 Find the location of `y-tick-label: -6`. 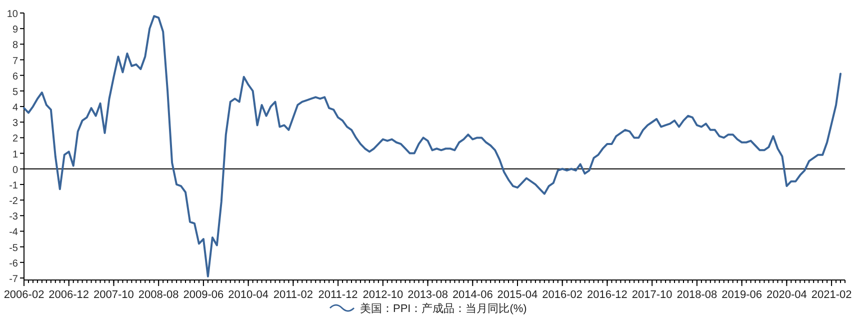

y-tick-label: -6 is located at coordinates (13, 264).